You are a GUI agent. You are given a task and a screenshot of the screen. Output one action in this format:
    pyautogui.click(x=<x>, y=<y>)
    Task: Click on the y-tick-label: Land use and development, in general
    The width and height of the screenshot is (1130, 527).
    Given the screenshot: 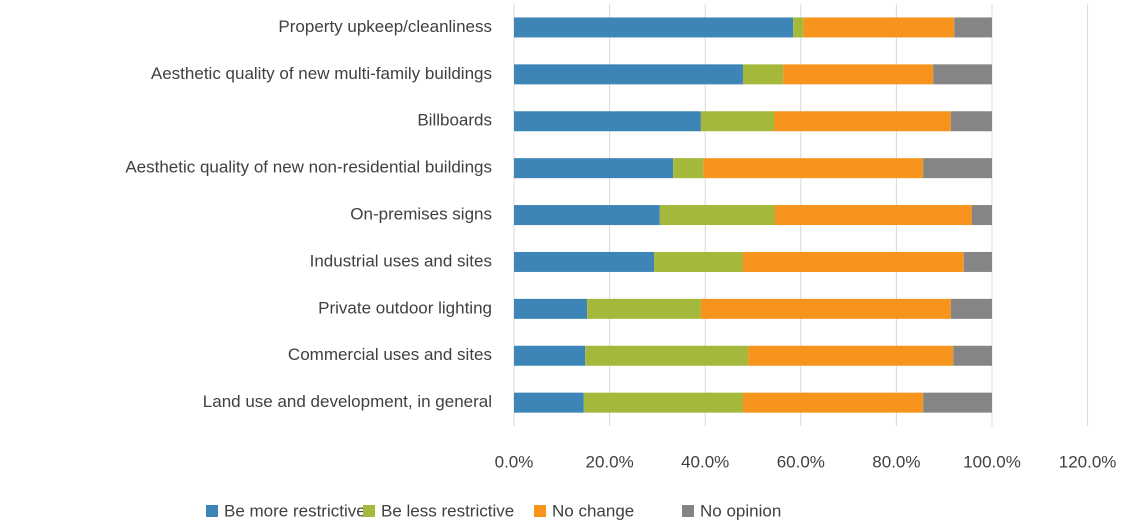 What is the action you would take?
    pyautogui.click(x=347, y=401)
    